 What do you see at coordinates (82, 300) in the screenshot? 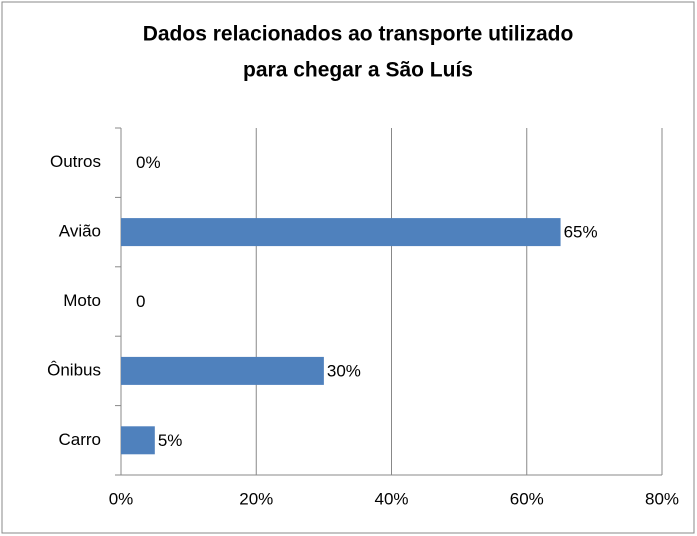
I see `y-tick-label: Moto` at bounding box center [82, 300].